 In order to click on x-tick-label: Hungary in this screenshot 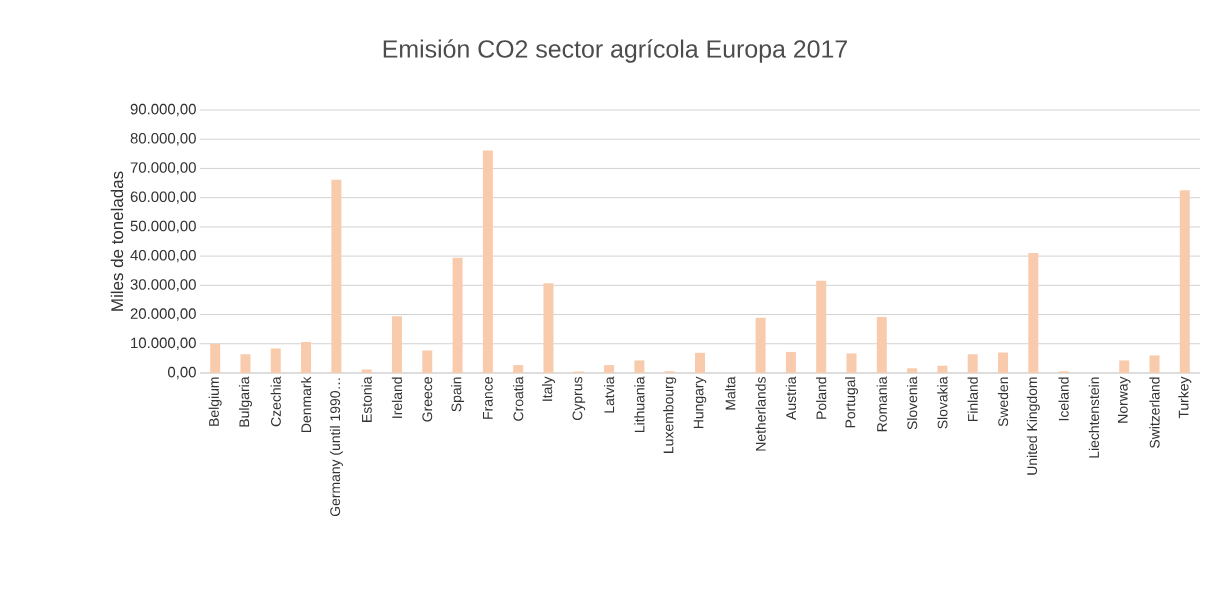, I will do `click(700, 402)`.